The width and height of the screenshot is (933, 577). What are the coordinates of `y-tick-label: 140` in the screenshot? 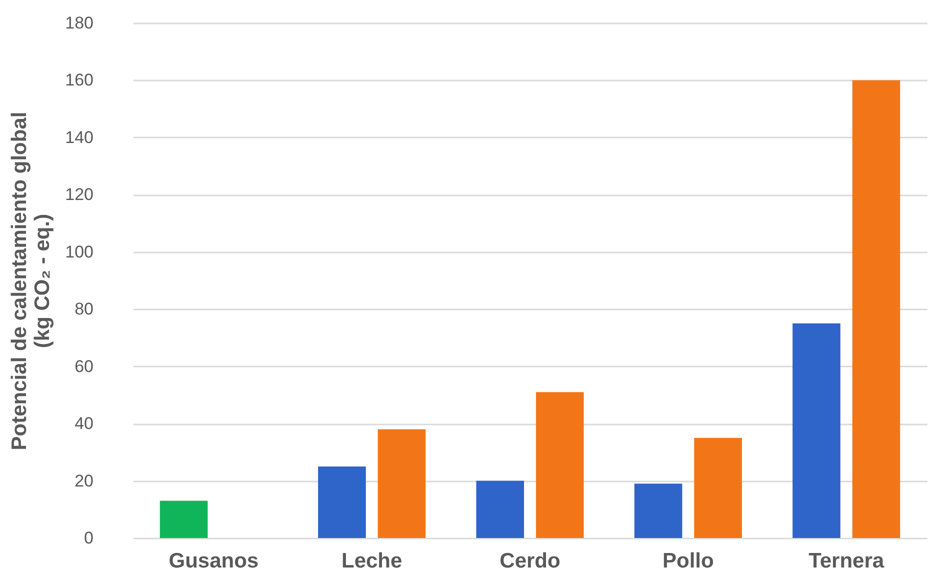 It's located at (79, 137).